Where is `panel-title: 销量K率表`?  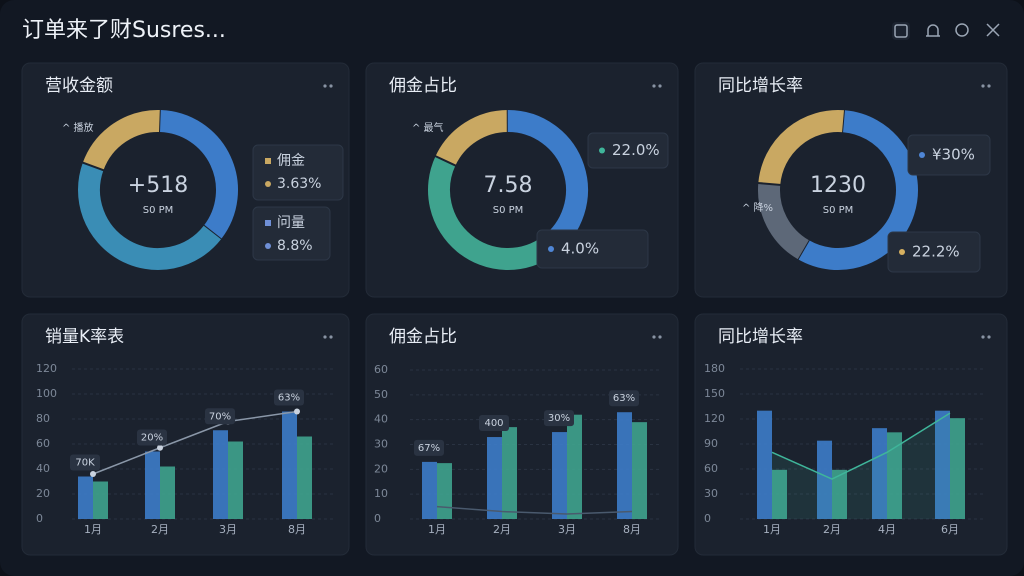 panel-title: 销量K率表 is located at coordinates (84, 337).